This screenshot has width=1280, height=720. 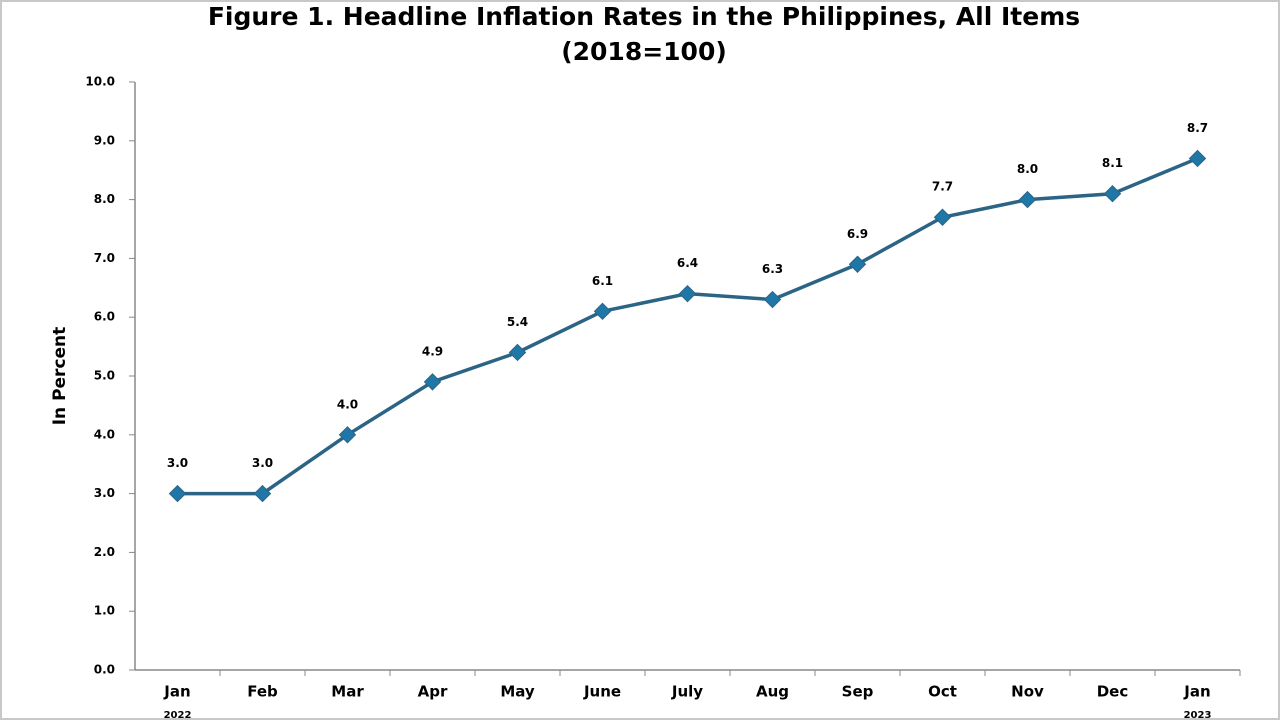 What do you see at coordinates (347, 692) in the screenshot?
I see `x-tick-label: Mar` at bounding box center [347, 692].